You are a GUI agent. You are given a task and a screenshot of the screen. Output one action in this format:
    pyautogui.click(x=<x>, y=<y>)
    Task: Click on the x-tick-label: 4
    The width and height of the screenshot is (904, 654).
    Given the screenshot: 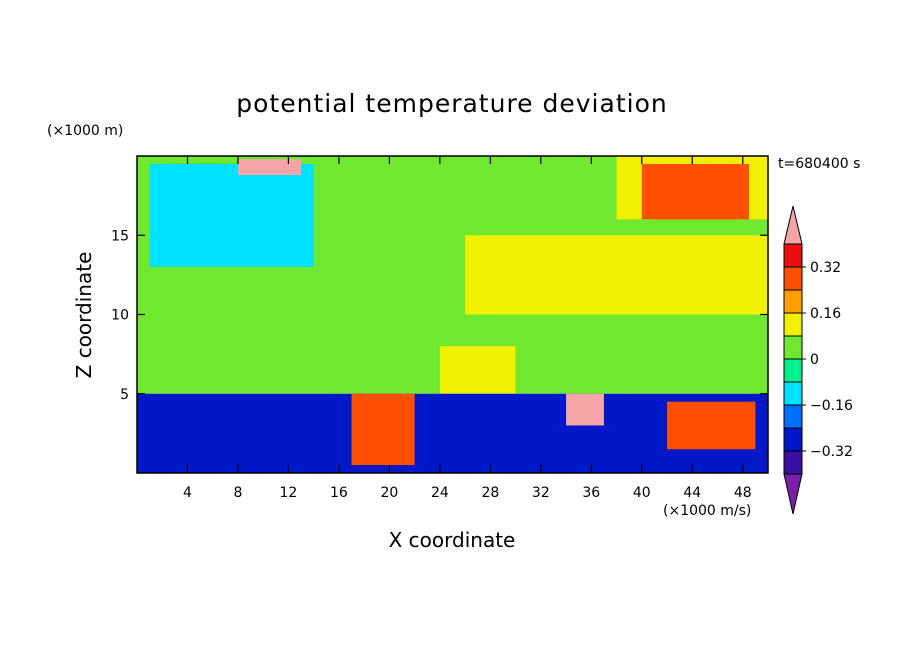 What is the action you would take?
    pyautogui.click(x=187, y=493)
    